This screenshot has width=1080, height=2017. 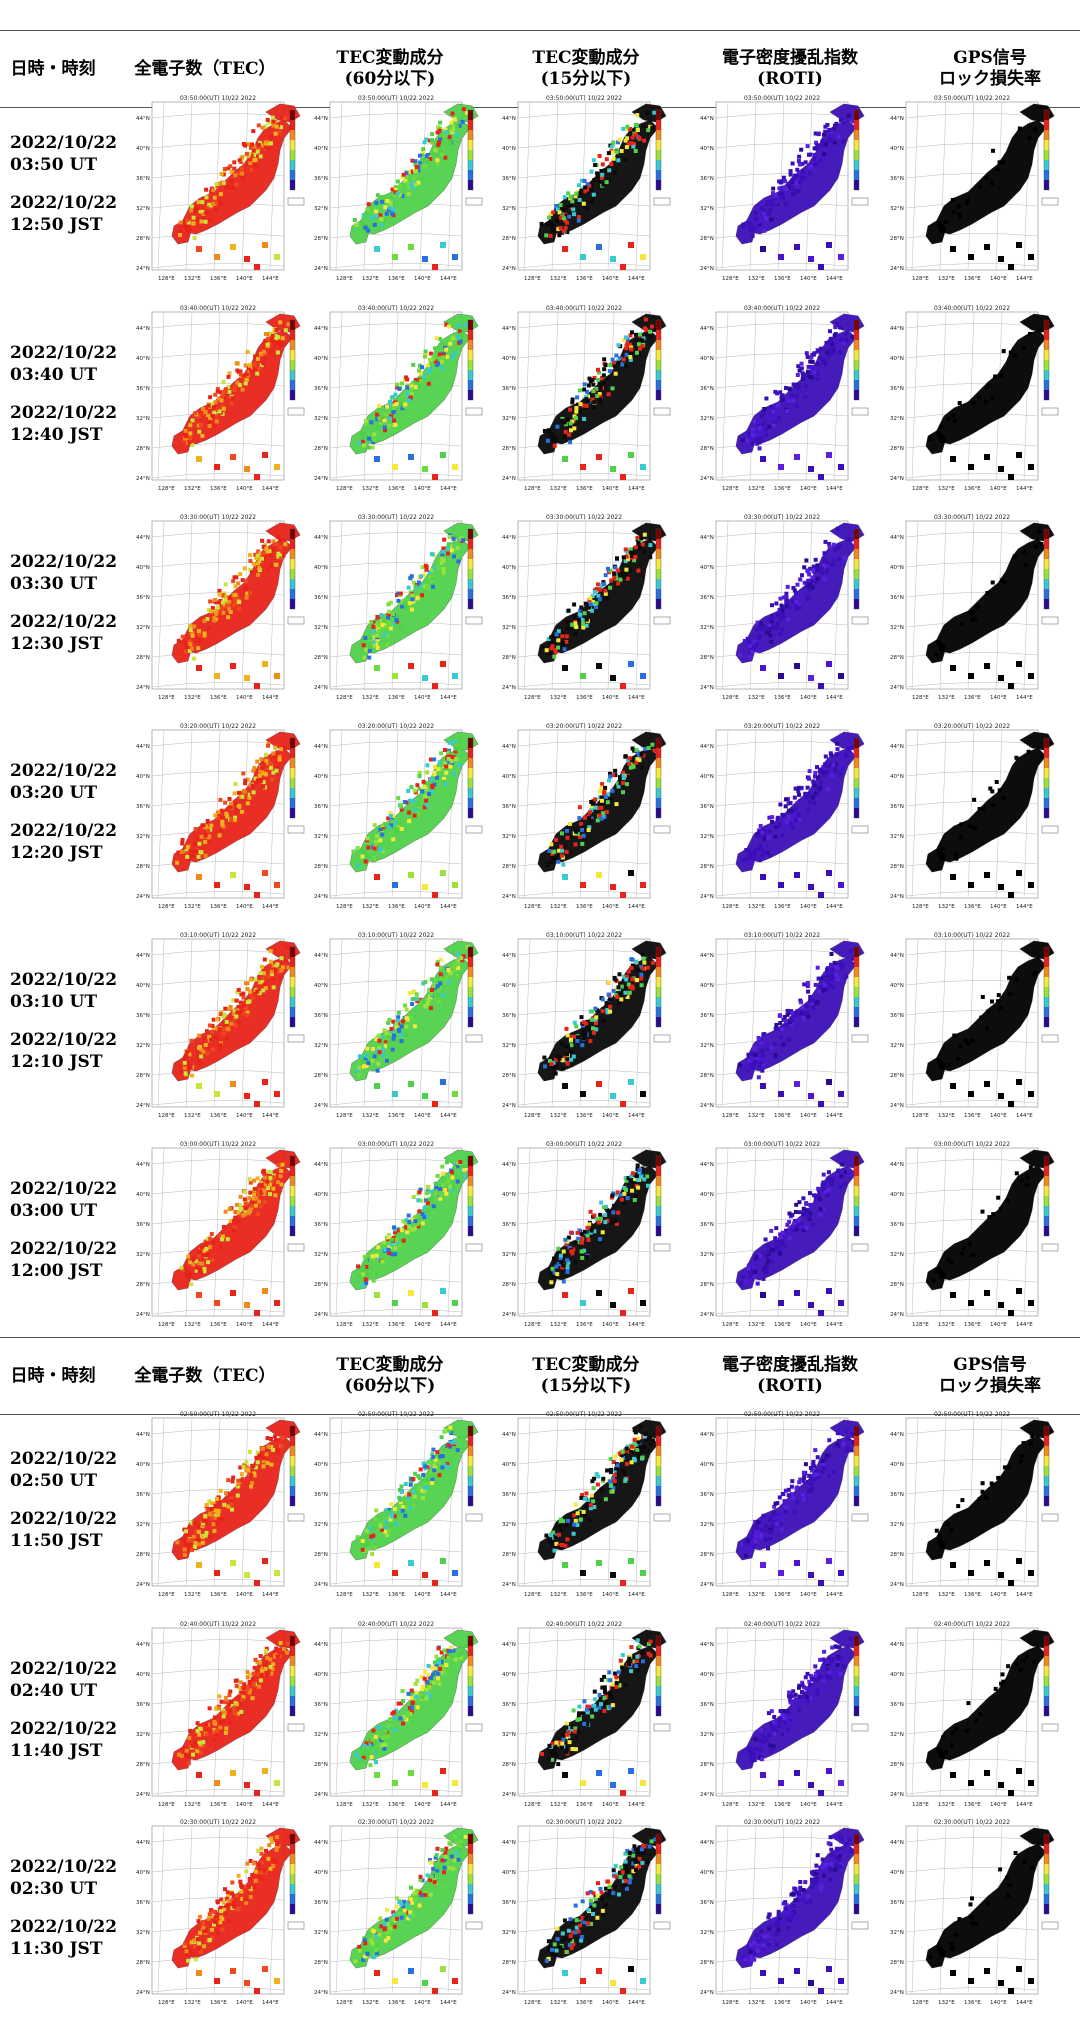 What do you see at coordinates (990, 1376) in the screenshot?
I see `header-loss-of-lock: GPS信号 ロック損失率` at bounding box center [990, 1376].